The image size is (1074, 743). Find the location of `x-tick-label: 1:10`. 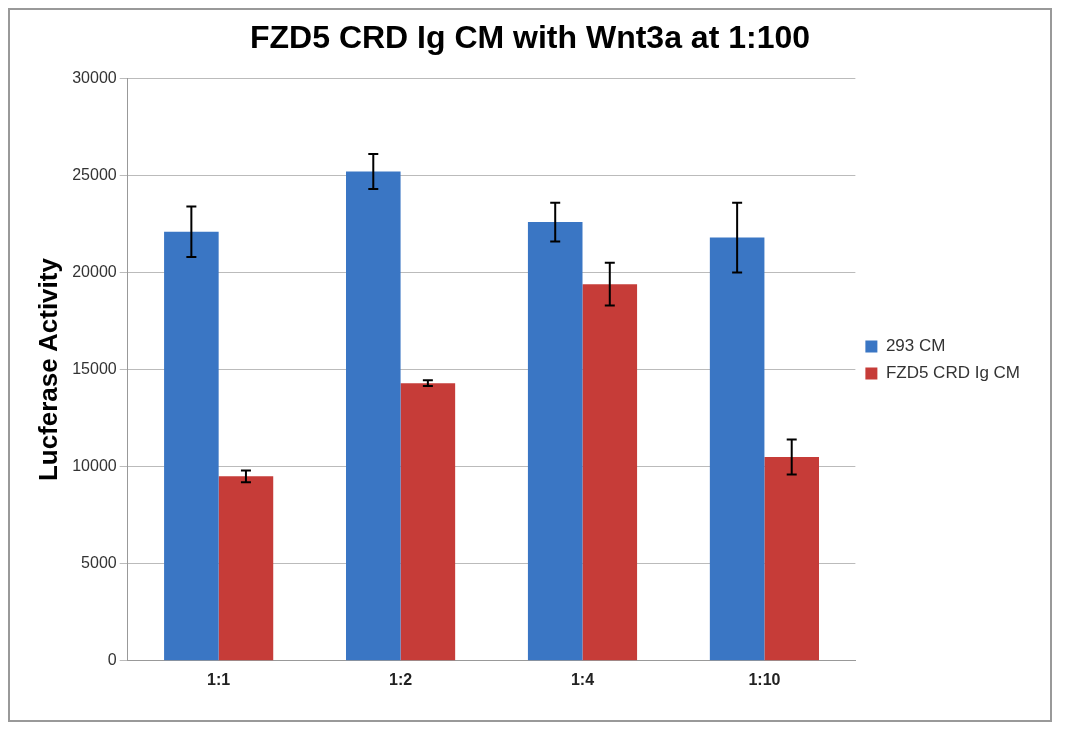

x-tick-label: 1:10 is located at coordinates (764, 679).